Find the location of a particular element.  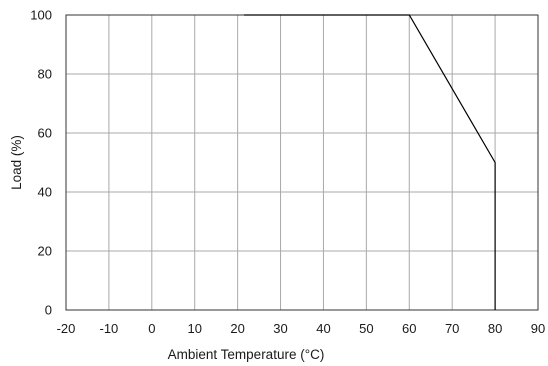

y-tick-label: 20 is located at coordinates (45, 251).